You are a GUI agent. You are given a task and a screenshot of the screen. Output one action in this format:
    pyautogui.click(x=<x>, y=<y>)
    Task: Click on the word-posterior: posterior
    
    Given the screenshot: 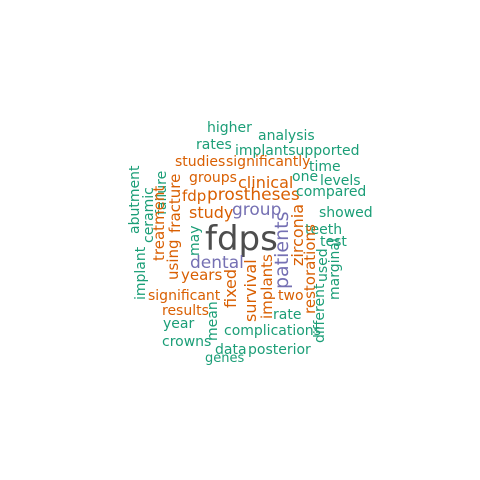 What is the action you would take?
    pyautogui.click(x=279, y=350)
    